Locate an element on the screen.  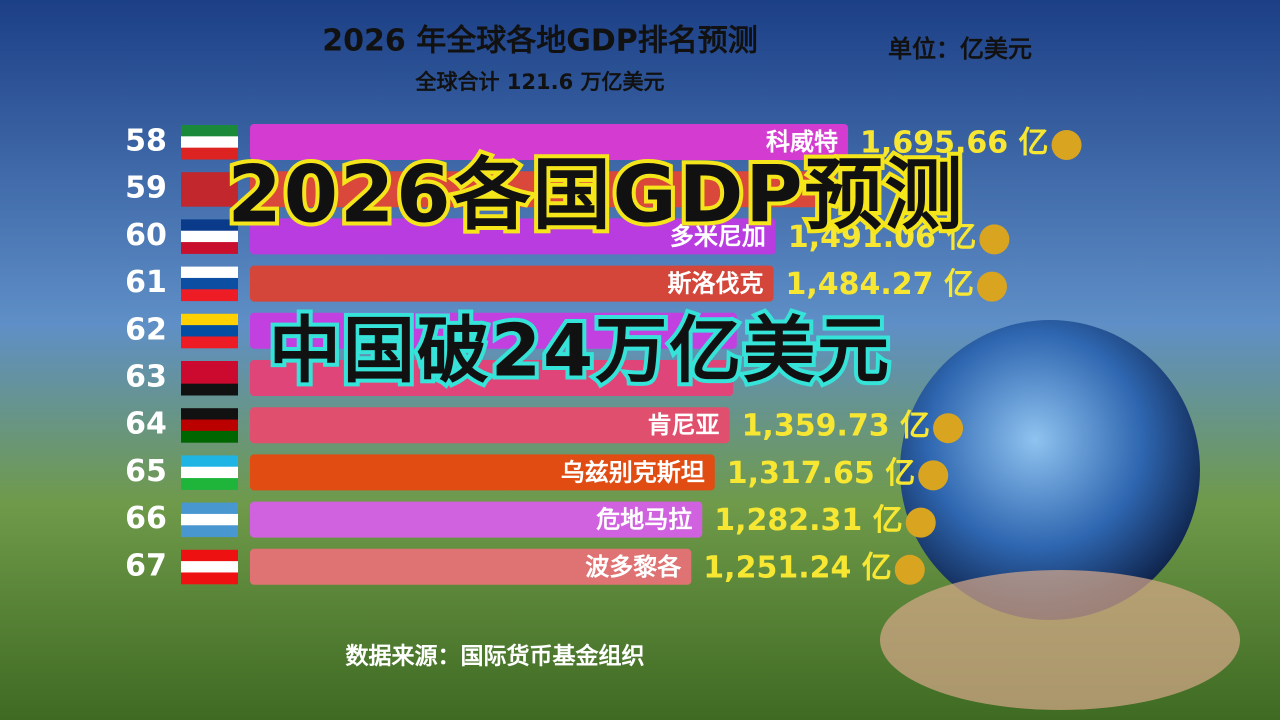
value-label: 1,282.31 亿 is located at coordinates (808, 520).